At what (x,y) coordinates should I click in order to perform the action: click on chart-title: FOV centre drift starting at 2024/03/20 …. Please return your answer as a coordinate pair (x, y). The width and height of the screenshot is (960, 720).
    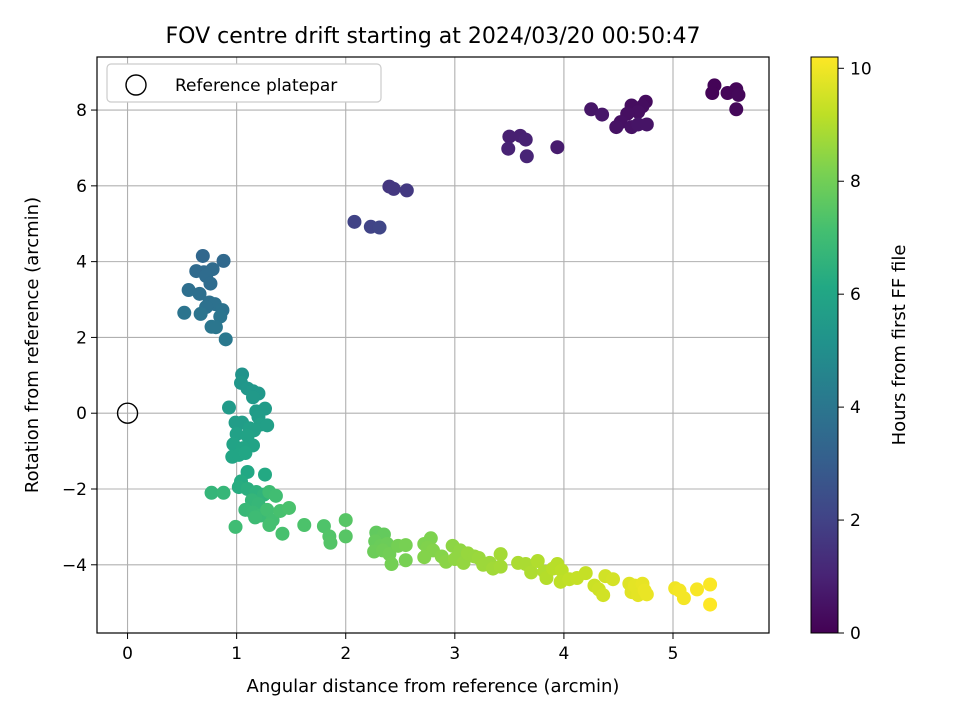
    Looking at the image, I should click on (433, 36).